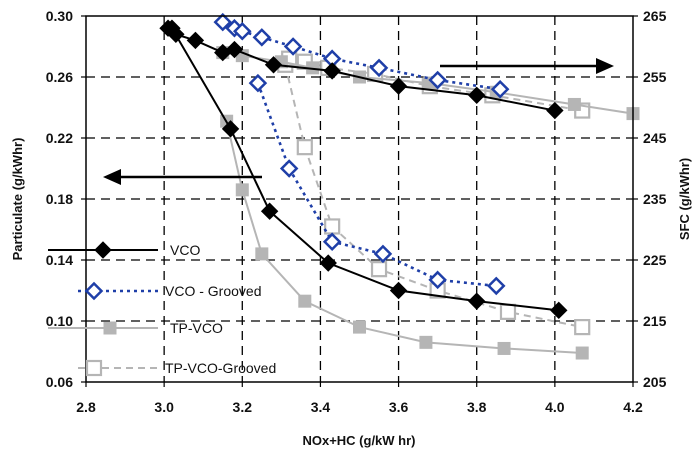  What do you see at coordinates (59, 321) in the screenshot?
I see `y-left-tick-label: 0.10` at bounding box center [59, 321].